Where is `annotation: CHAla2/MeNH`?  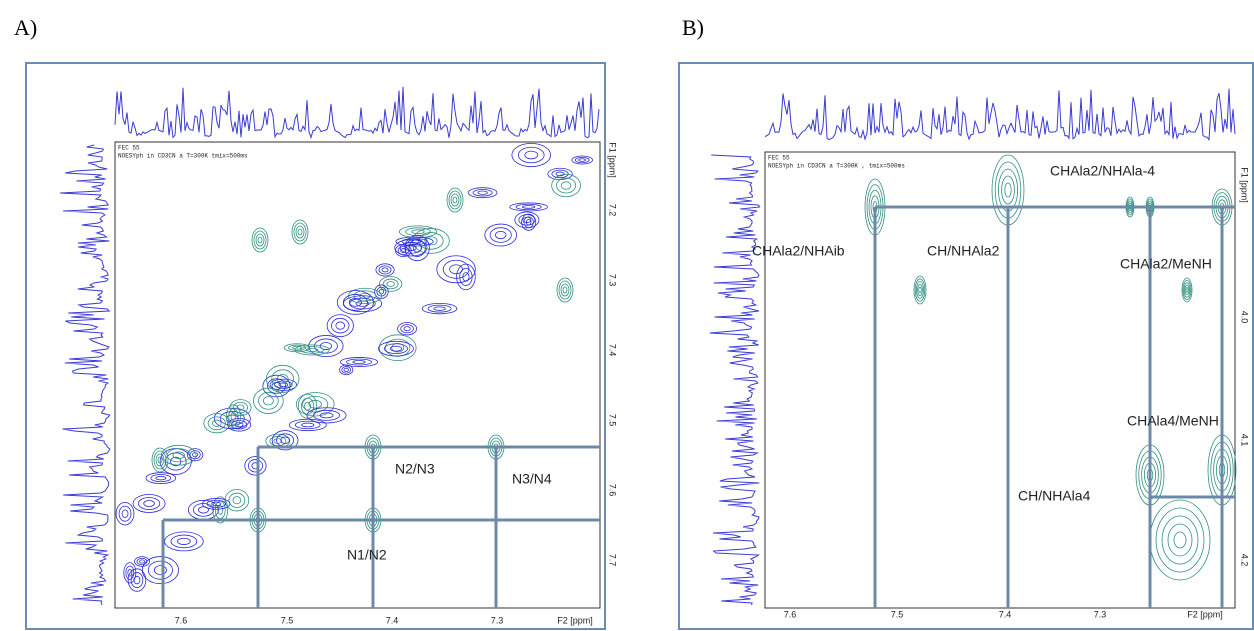
annotation: CHAla2/MeNH is located at coordinates (1166, 264).